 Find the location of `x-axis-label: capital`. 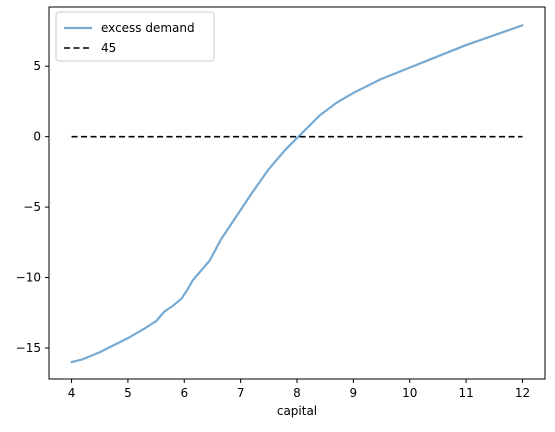

x-axis-label: capital is located at coordinates (297, 411).